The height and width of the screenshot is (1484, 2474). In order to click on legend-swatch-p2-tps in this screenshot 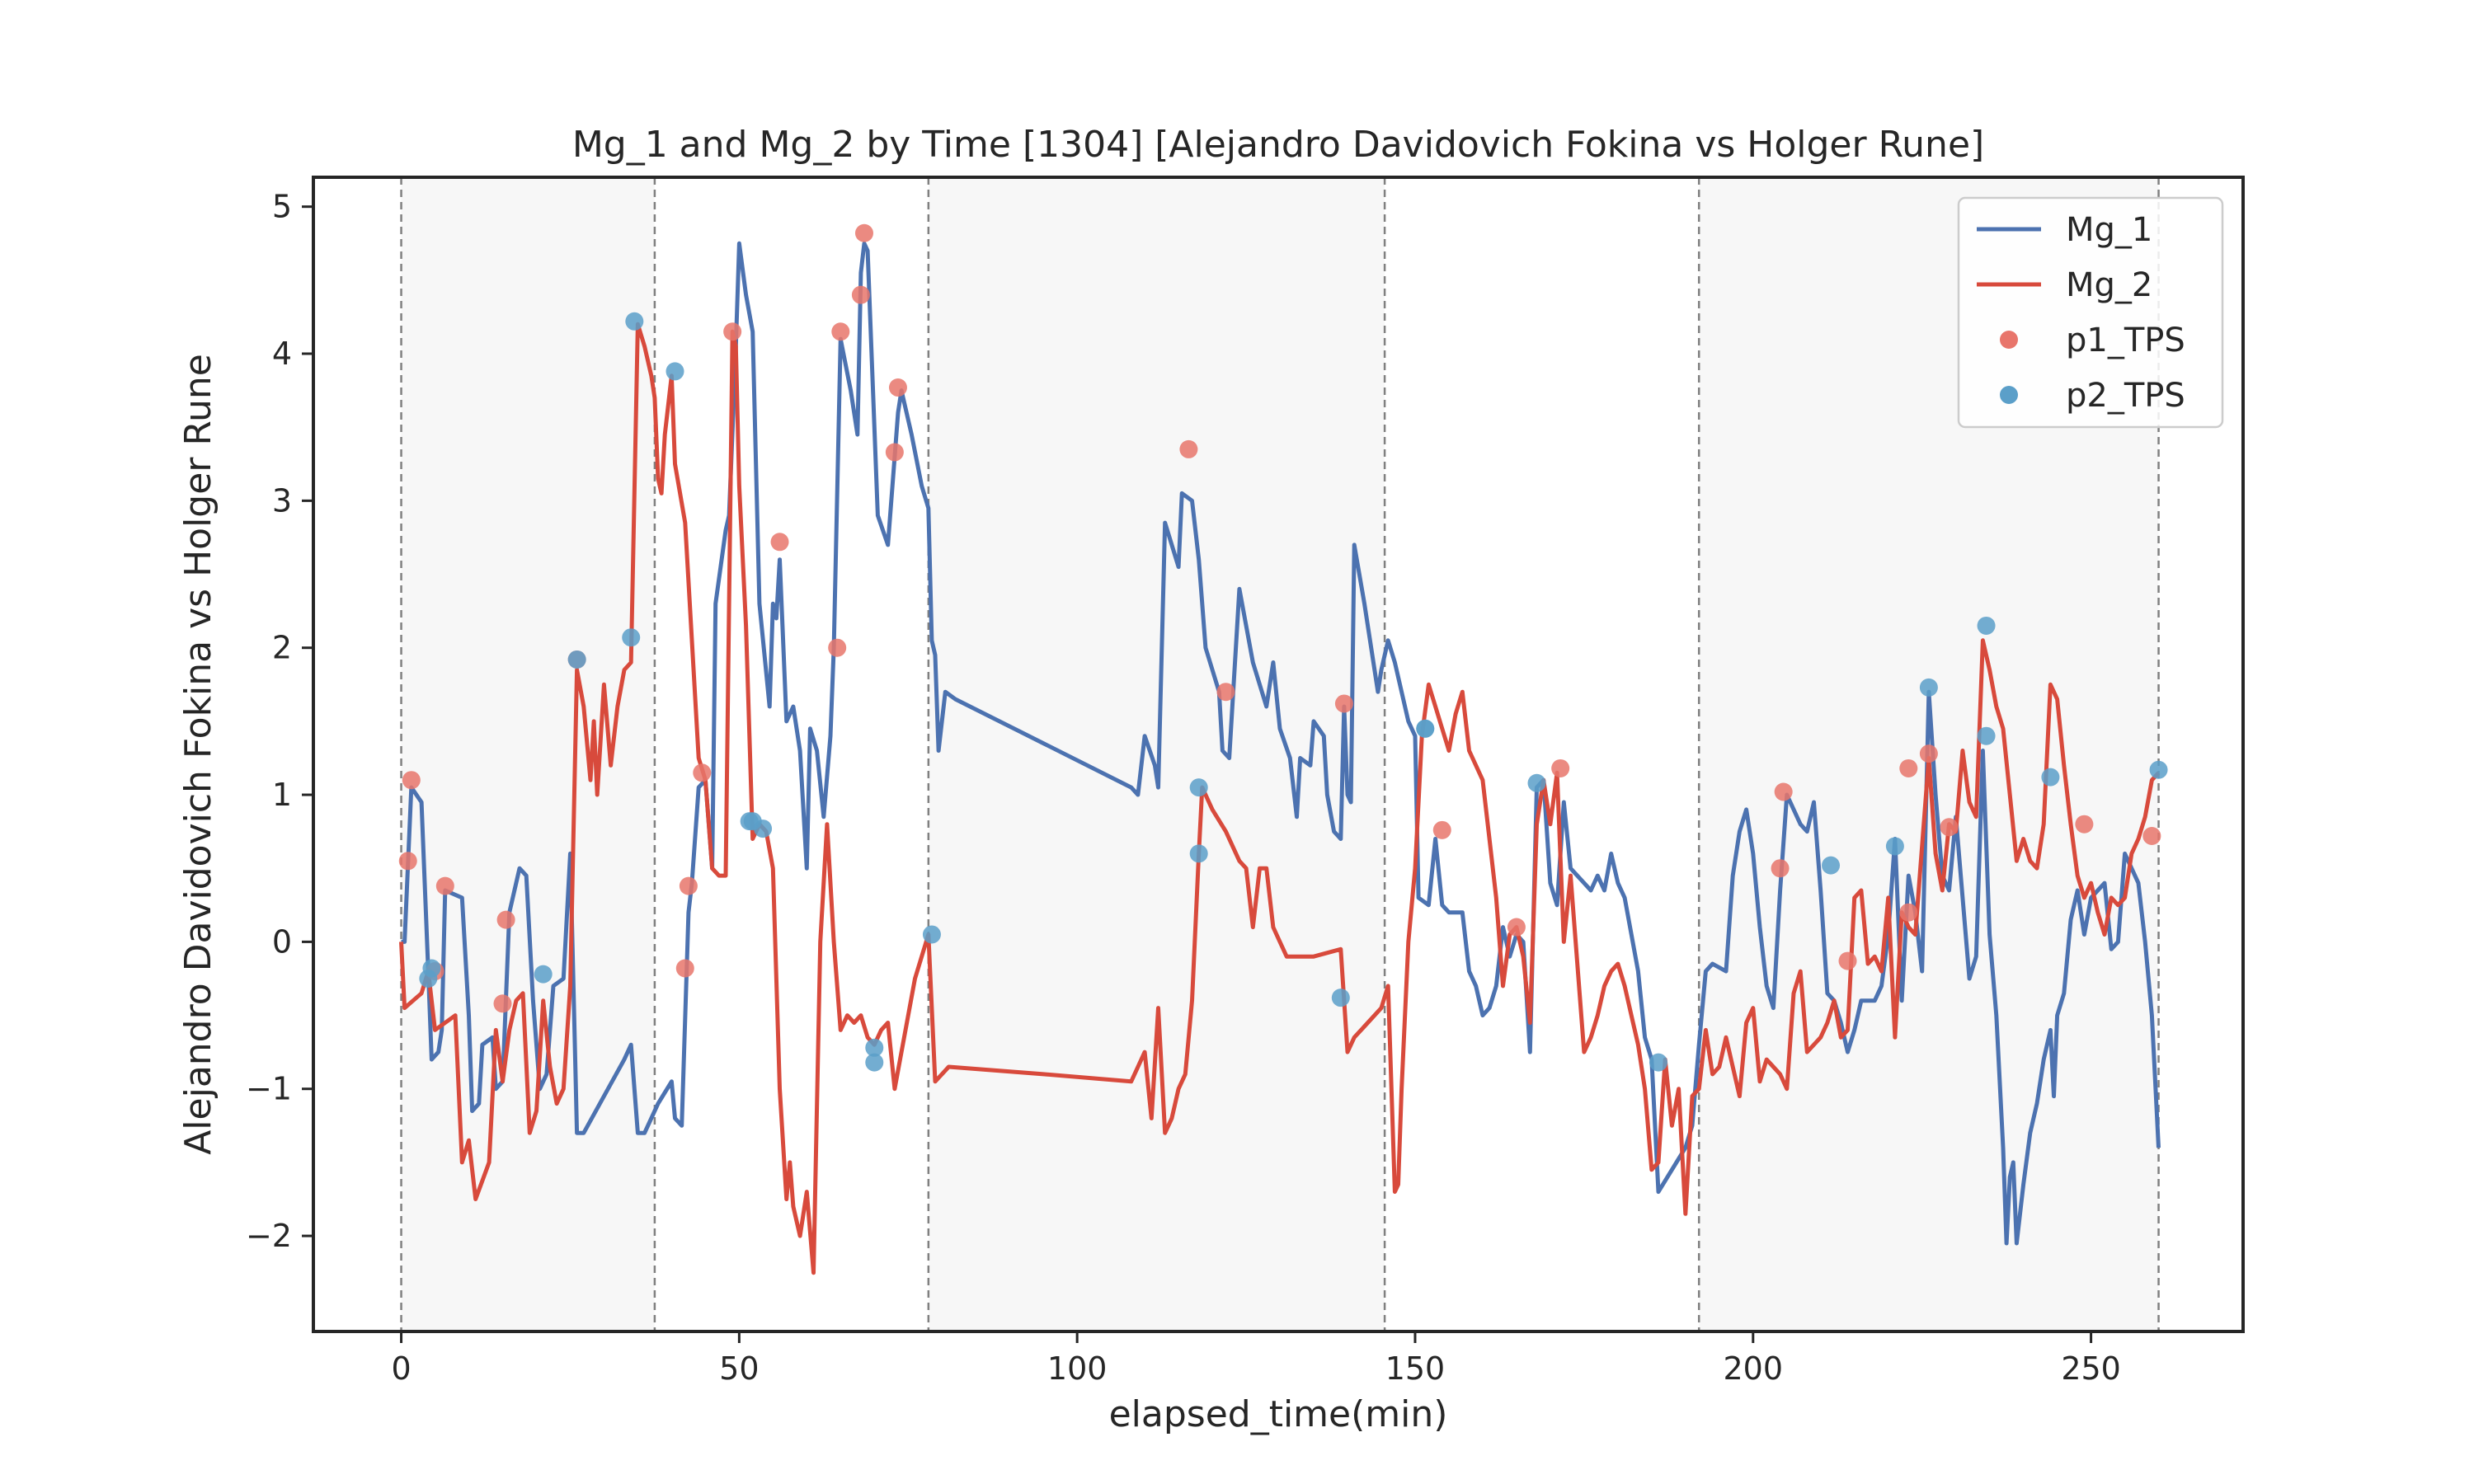, I will do `click(2009, 395)`.